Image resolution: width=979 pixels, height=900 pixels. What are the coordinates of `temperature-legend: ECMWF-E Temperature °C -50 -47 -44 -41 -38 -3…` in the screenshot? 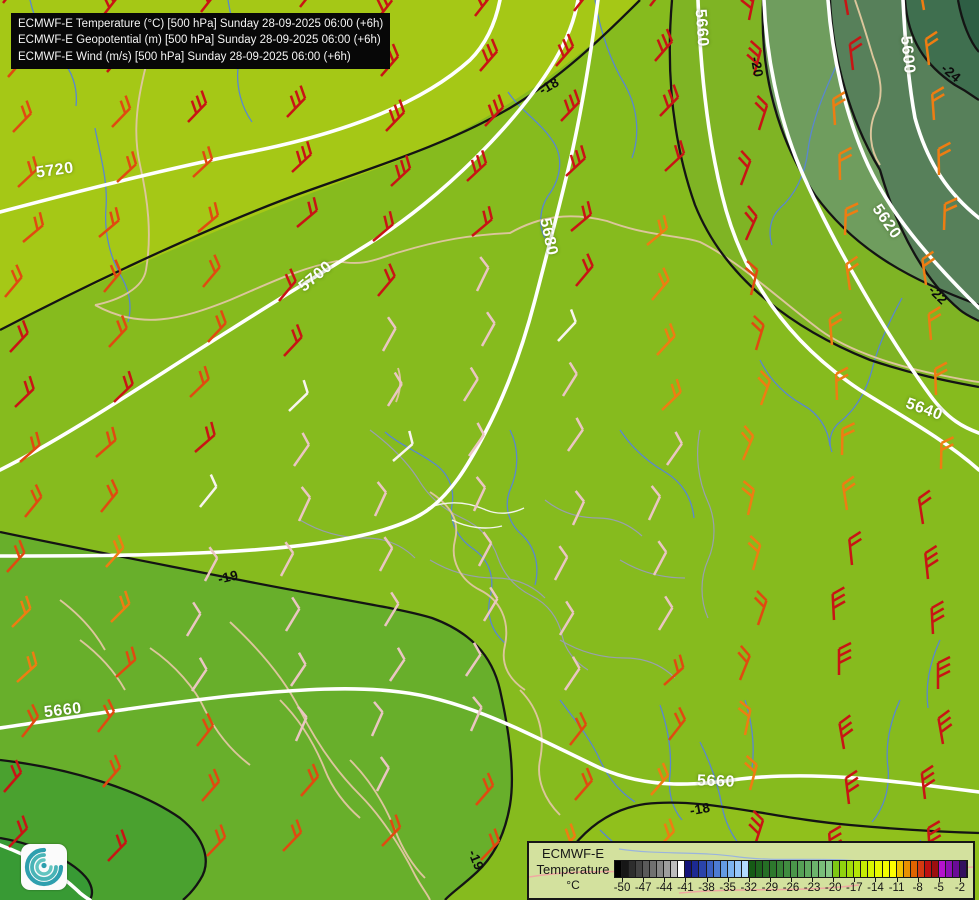 It's located at (751, 870).